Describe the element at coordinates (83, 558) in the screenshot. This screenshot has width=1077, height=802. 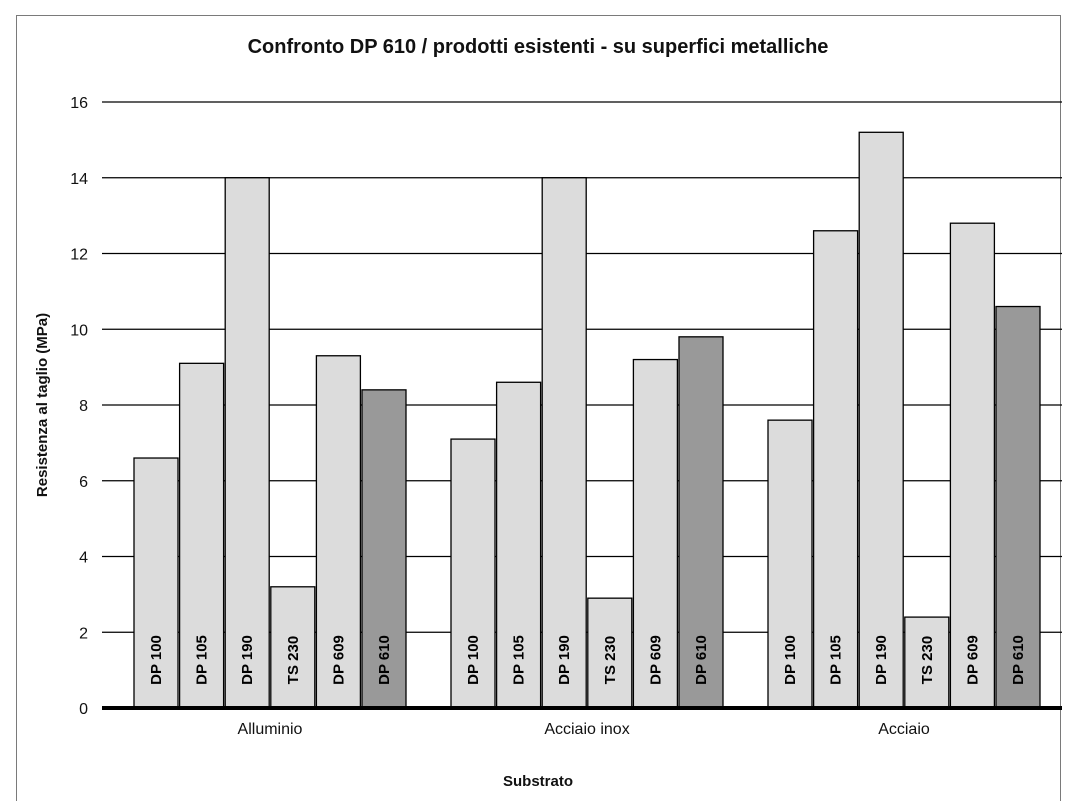
I see `y-tick-label: 4` at that location.